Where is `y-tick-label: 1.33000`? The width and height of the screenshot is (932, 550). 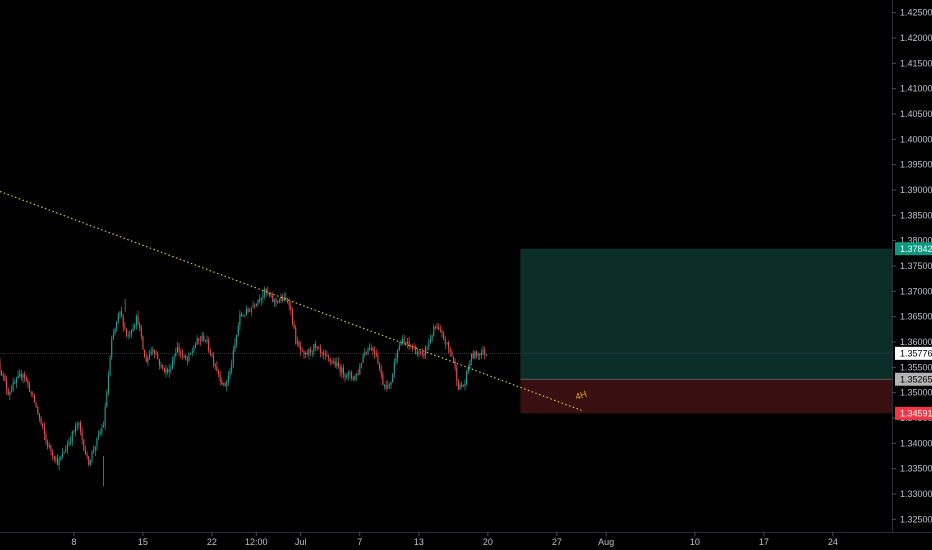 y-tick-label: 1.33000 is located at coordinates (916, 494).